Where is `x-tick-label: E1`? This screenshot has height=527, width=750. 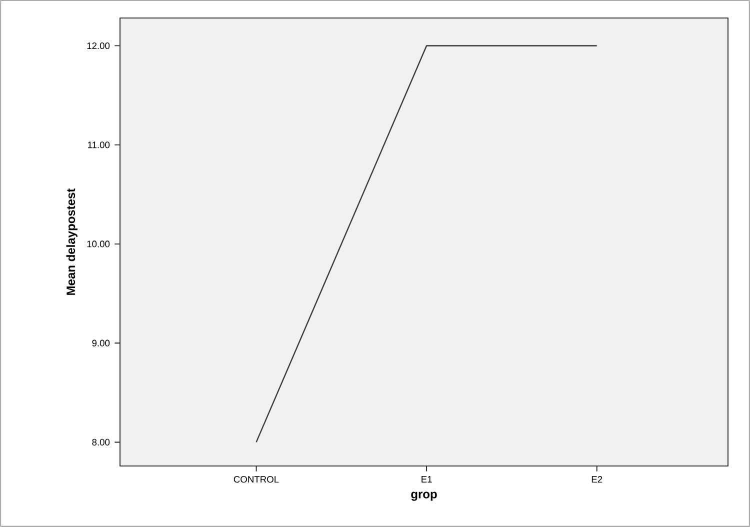 x-tick-label: E1 is located at coordinates (427, 479).